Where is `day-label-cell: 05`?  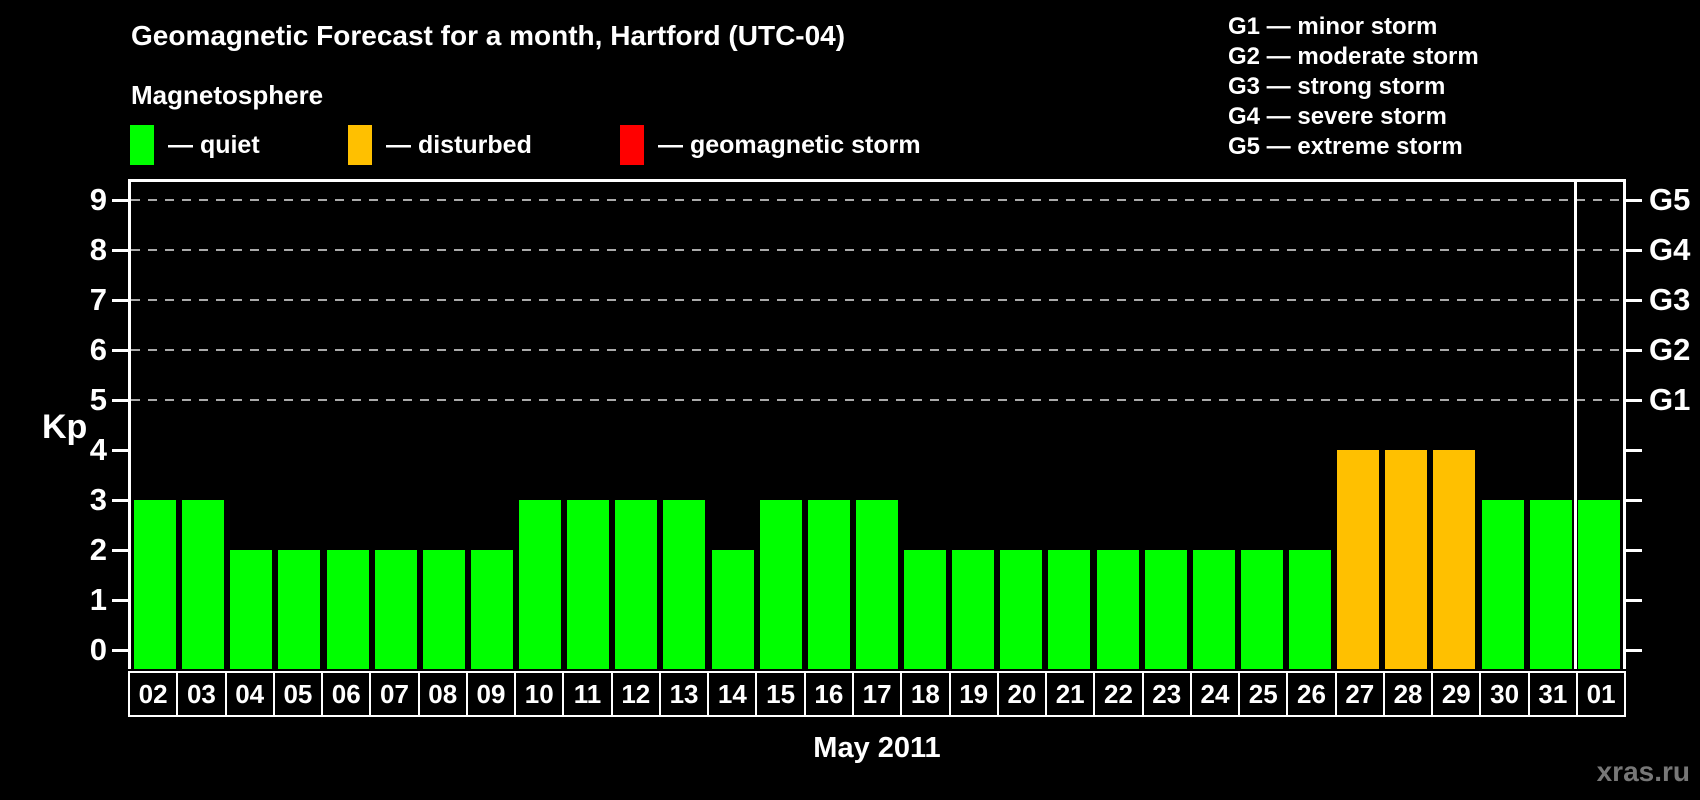 day-label-cell: 05 is located at coordinates (298, 694).